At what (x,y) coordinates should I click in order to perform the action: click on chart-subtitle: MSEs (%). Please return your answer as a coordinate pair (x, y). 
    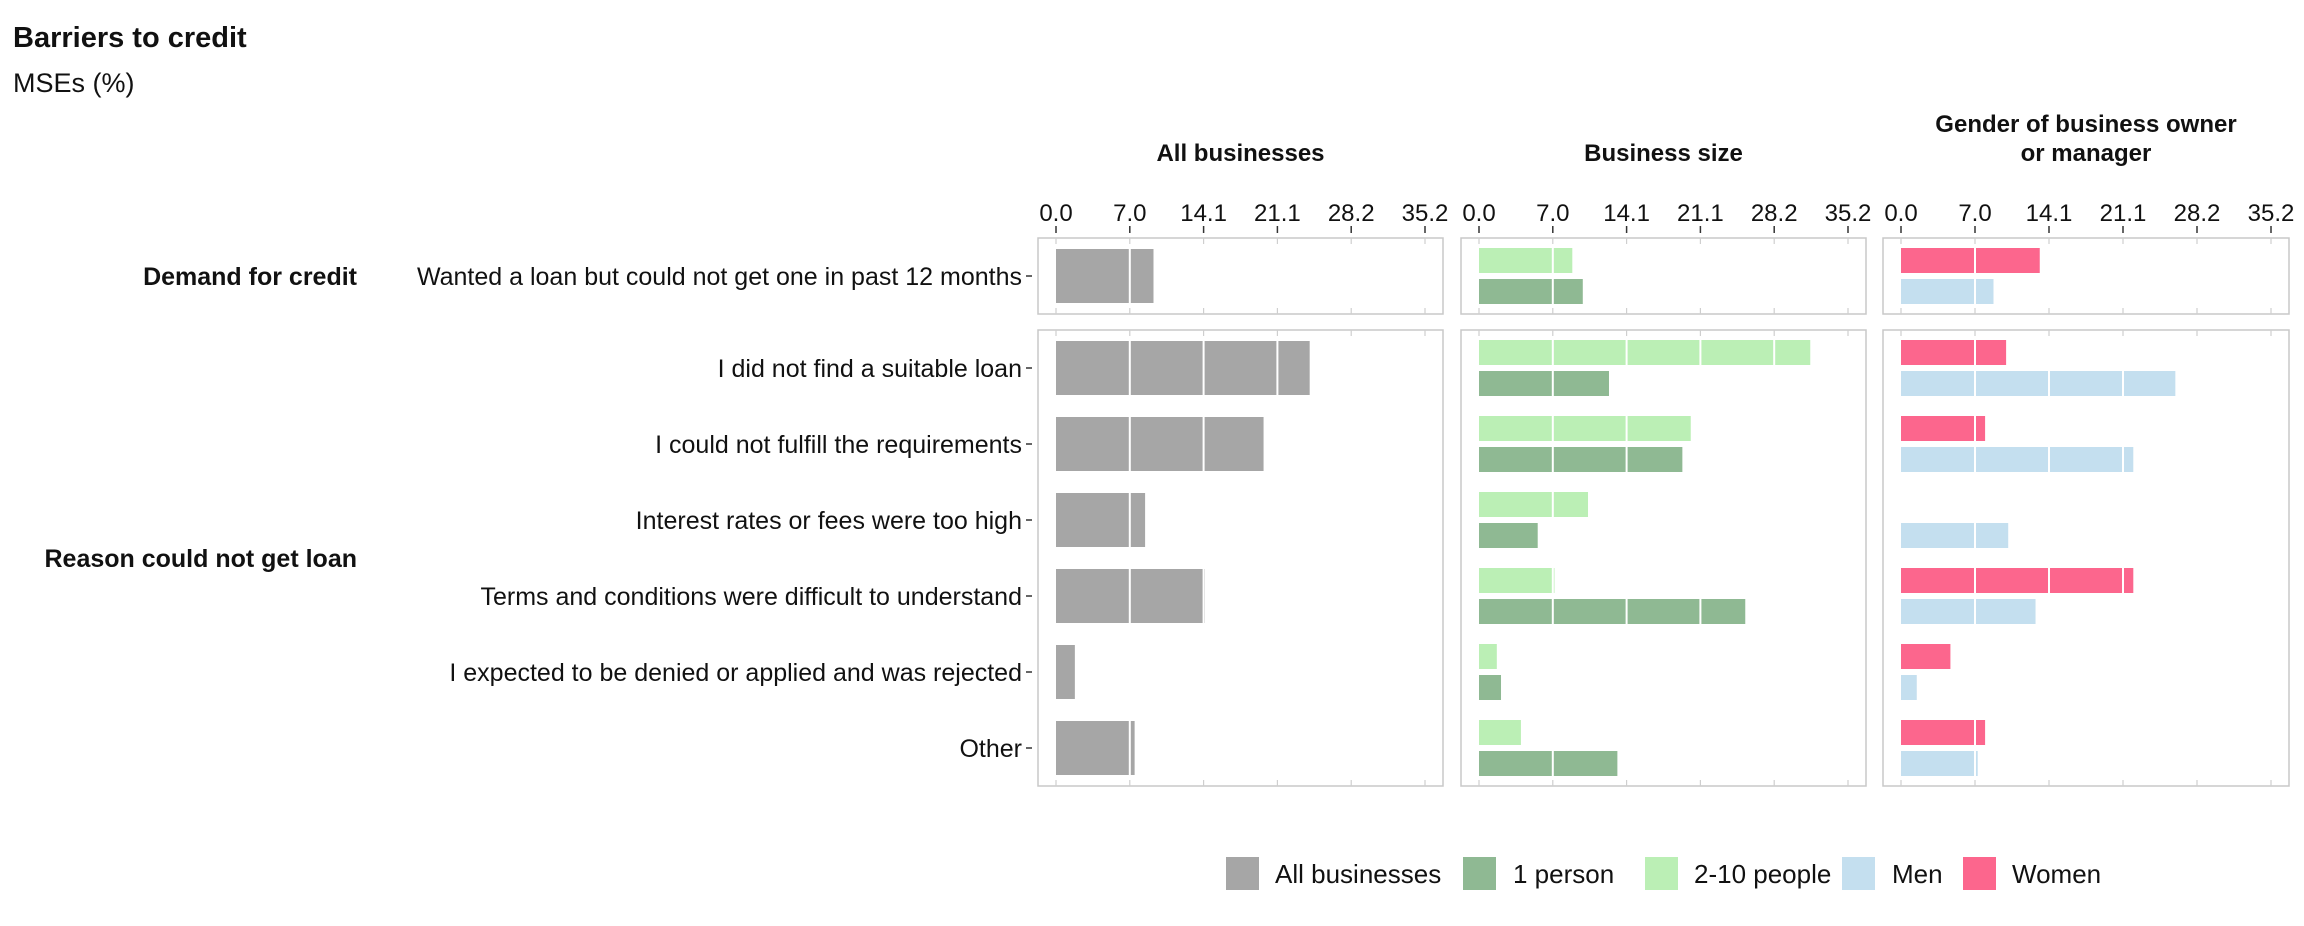
    Looking at the image, I should click on (74, 83).